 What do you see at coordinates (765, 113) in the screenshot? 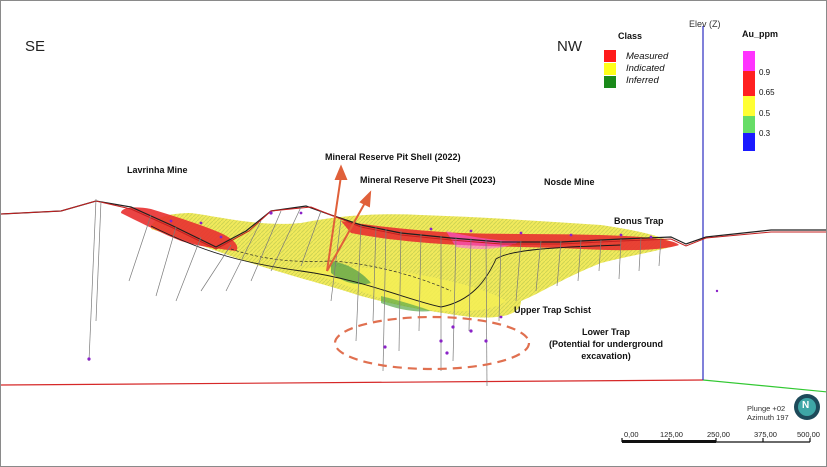
I see `grade-label-2: 0.5` at bounding box center [765, 113].